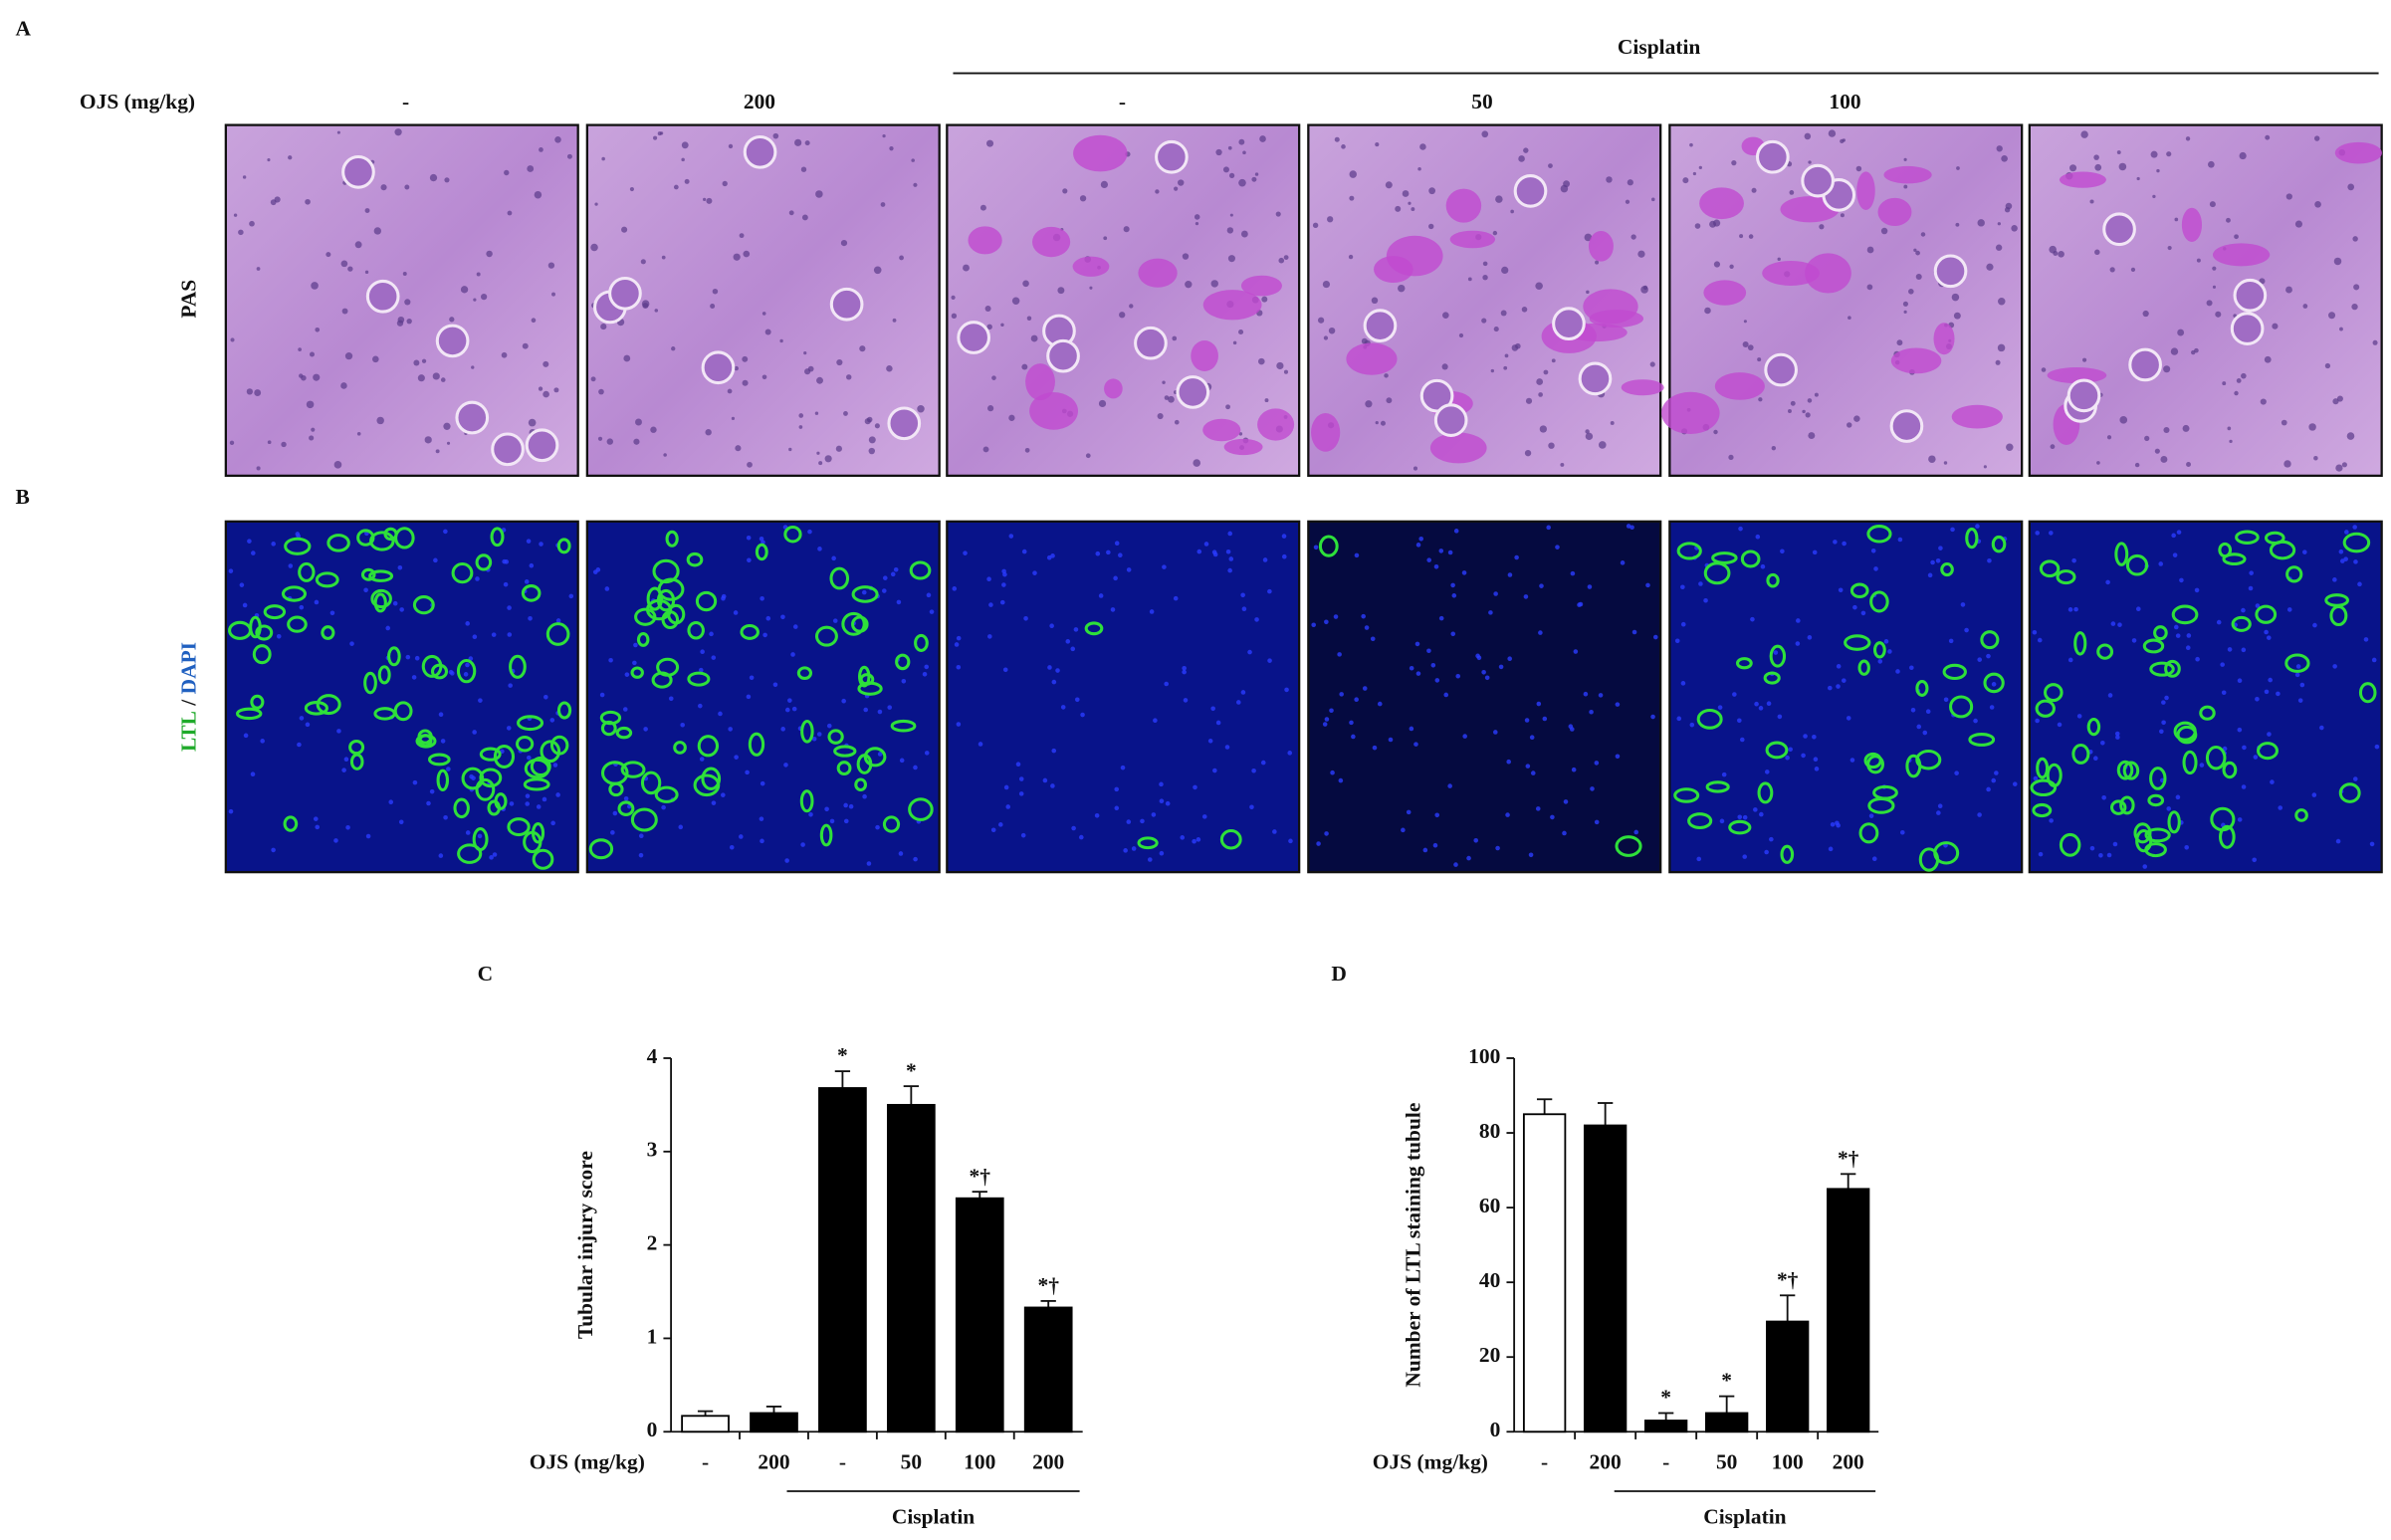 The width and height of the screenshot is (2391, 1540). I want to click on dose: 100, so click(1844, 102).